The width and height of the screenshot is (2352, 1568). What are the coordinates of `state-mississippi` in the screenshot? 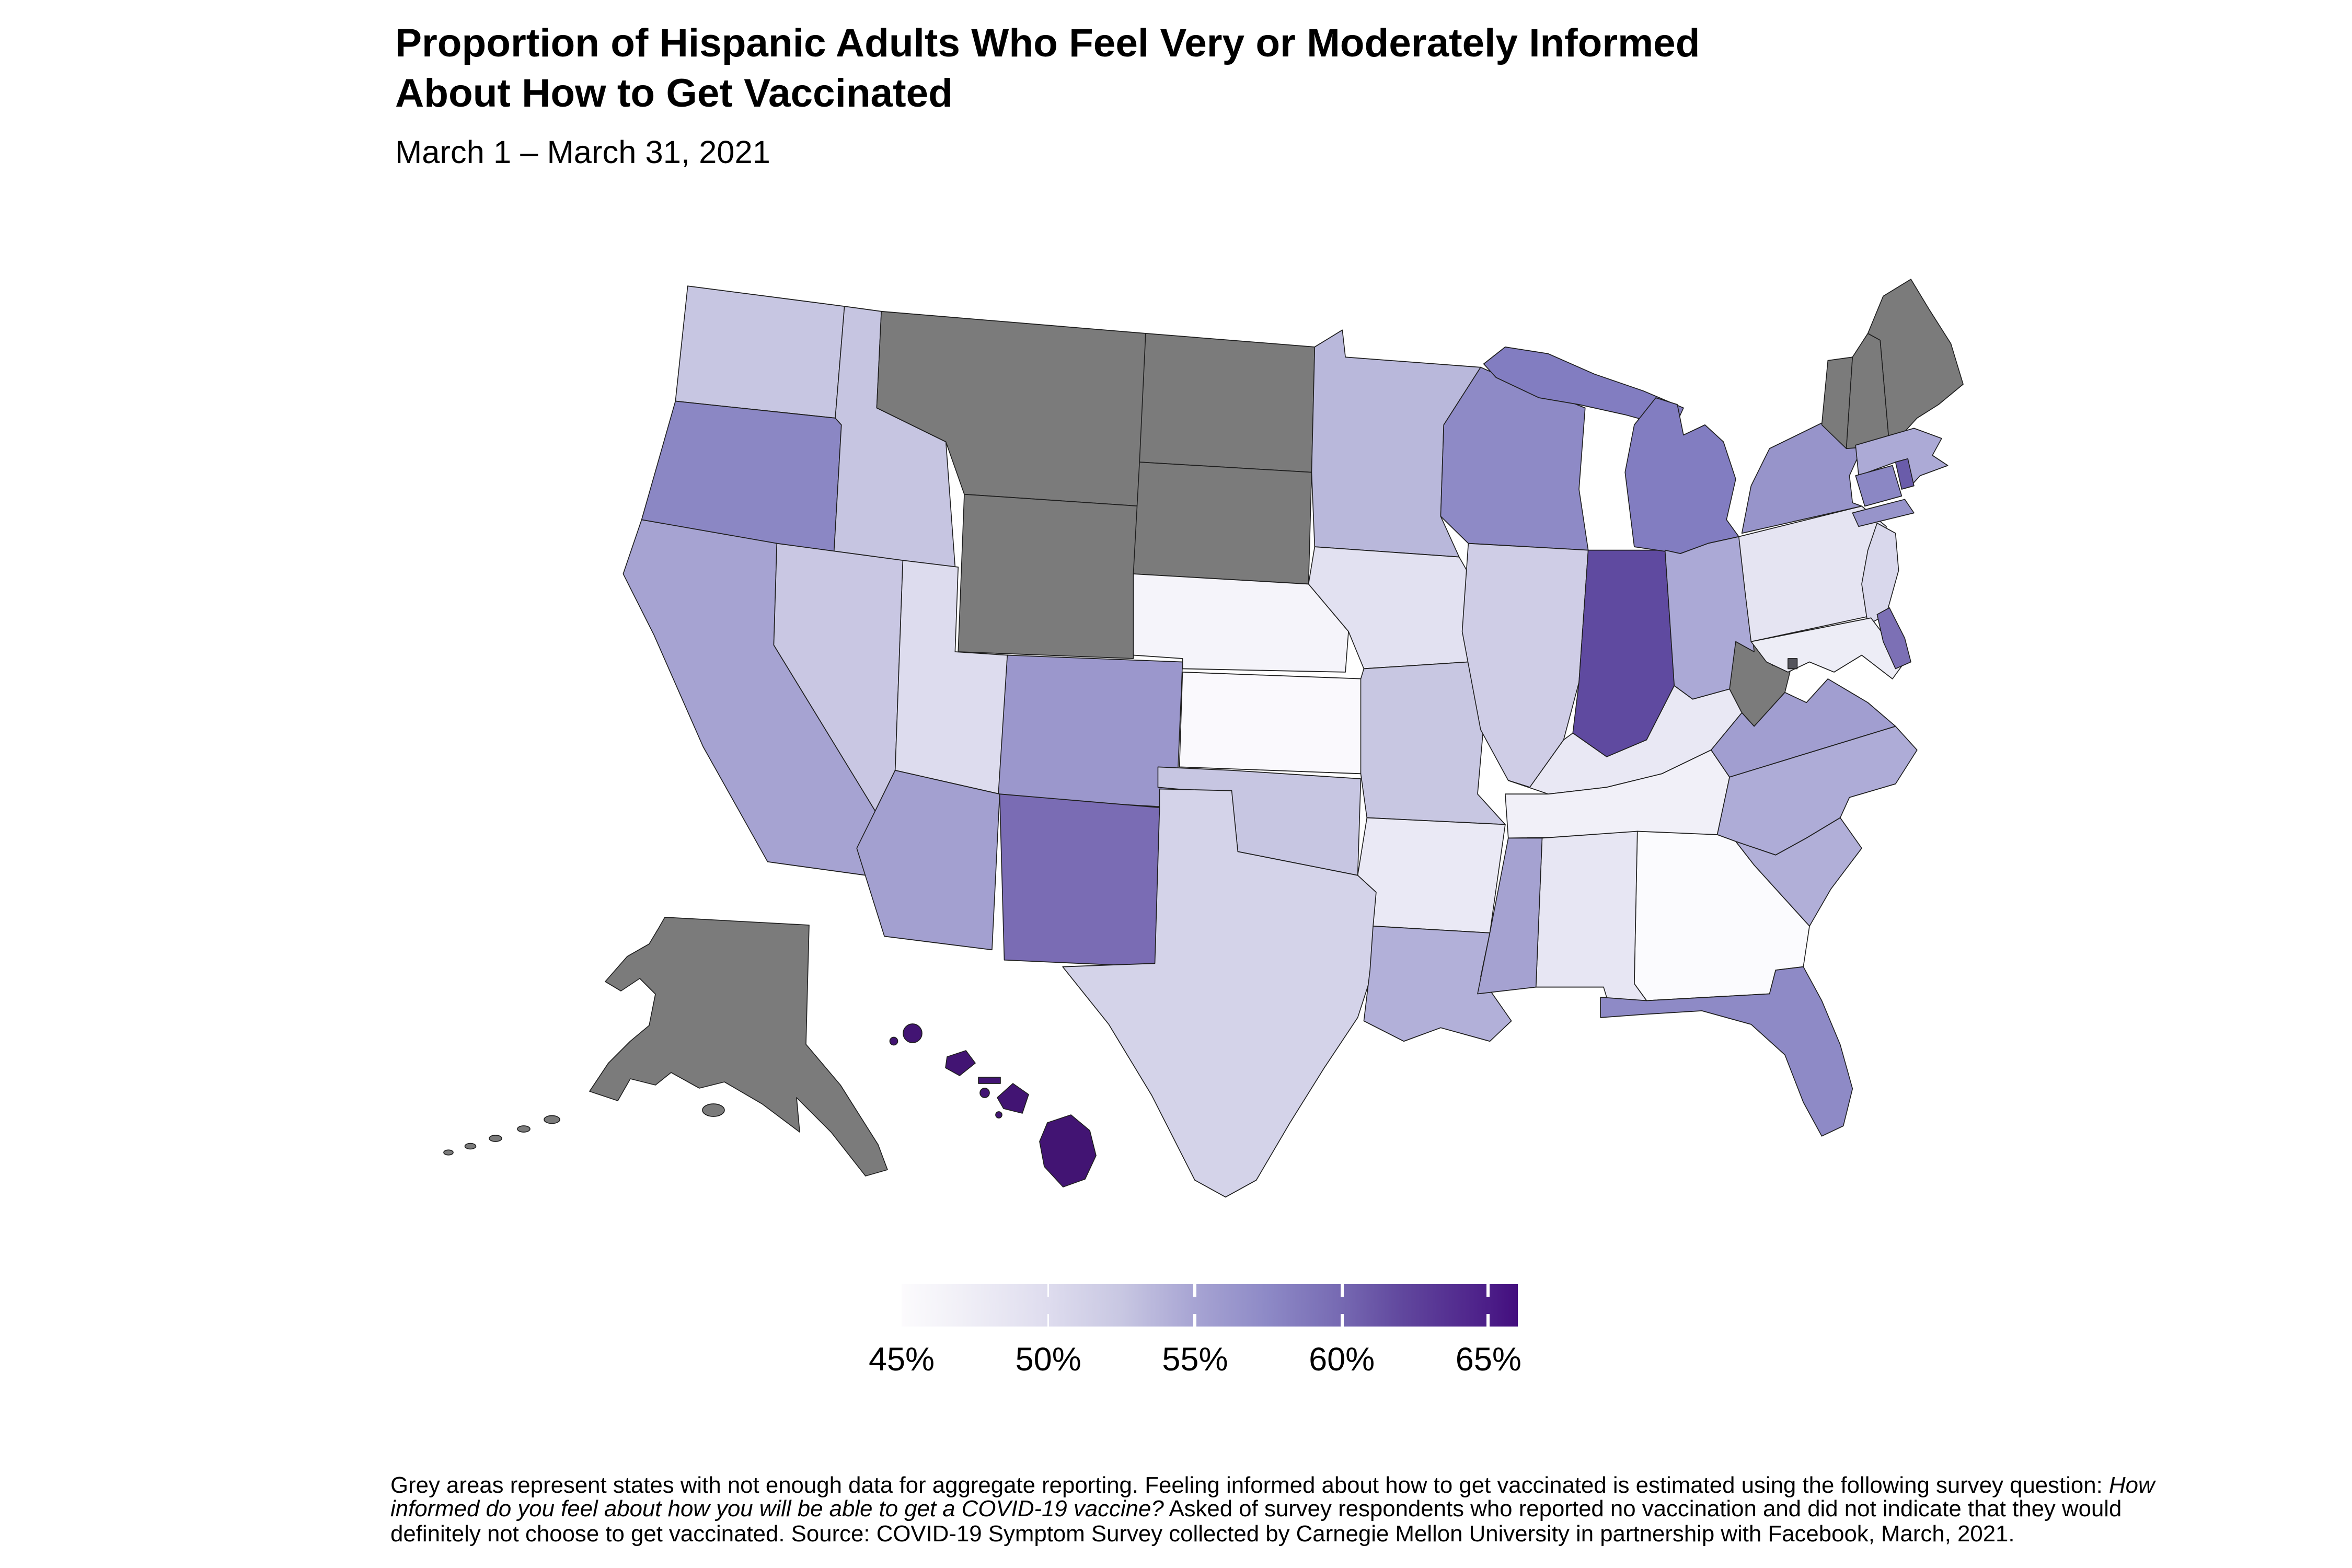 It's located at (1510, 916).